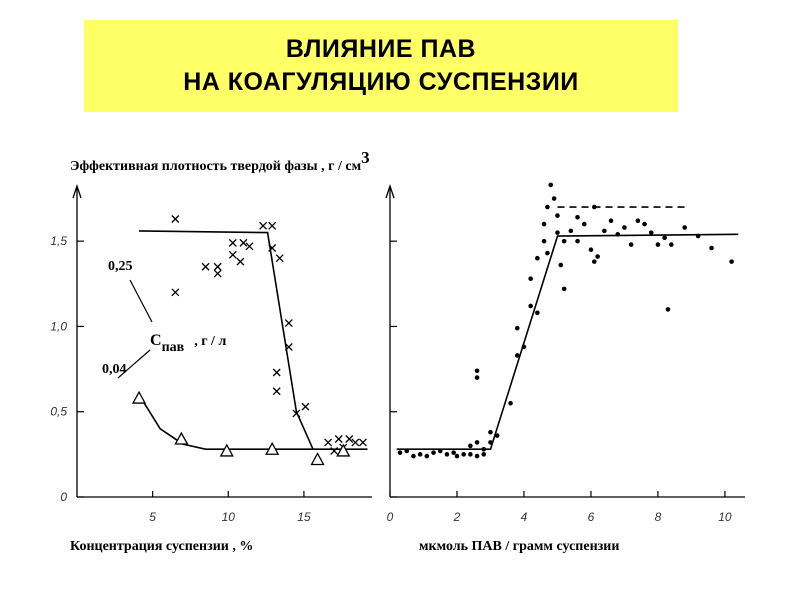 This screenshot has width=800, height=600. I want to click on right-x-tick-label: 10, so click(725, 517).